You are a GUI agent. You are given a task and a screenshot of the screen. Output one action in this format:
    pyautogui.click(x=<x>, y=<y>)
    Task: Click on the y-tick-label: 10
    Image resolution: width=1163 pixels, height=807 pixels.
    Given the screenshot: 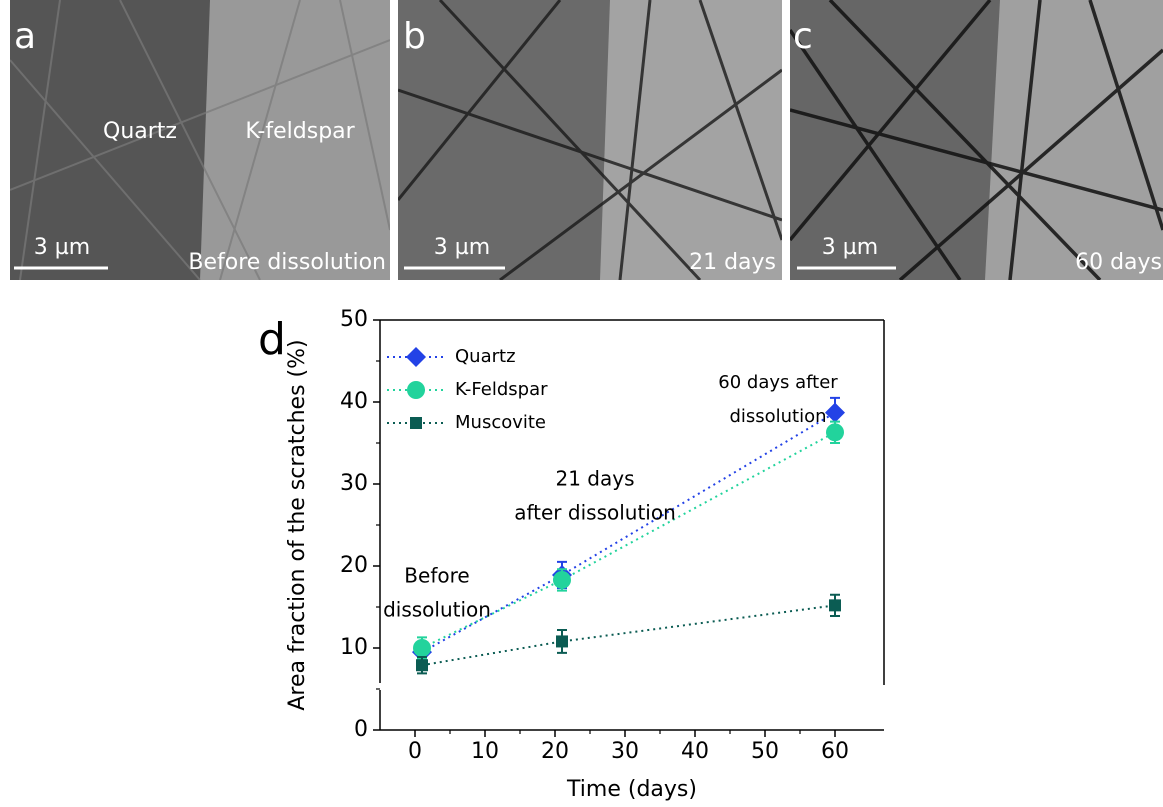 What is the action you would take?
    pyautogui.click(x=354, y=647)
    